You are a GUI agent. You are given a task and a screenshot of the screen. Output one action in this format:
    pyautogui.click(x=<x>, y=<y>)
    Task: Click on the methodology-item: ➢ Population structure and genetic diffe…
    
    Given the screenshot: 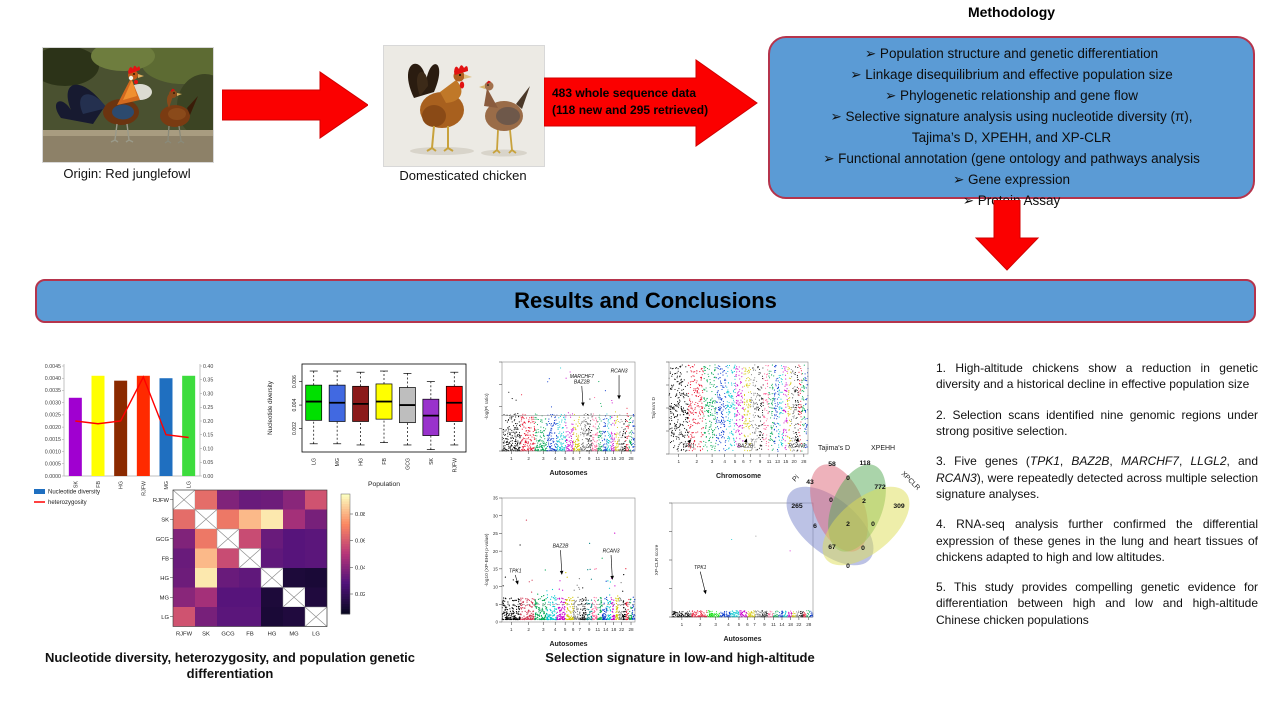 What is the action you would take?
    pyautogui.click(x=1011, y=53)
    